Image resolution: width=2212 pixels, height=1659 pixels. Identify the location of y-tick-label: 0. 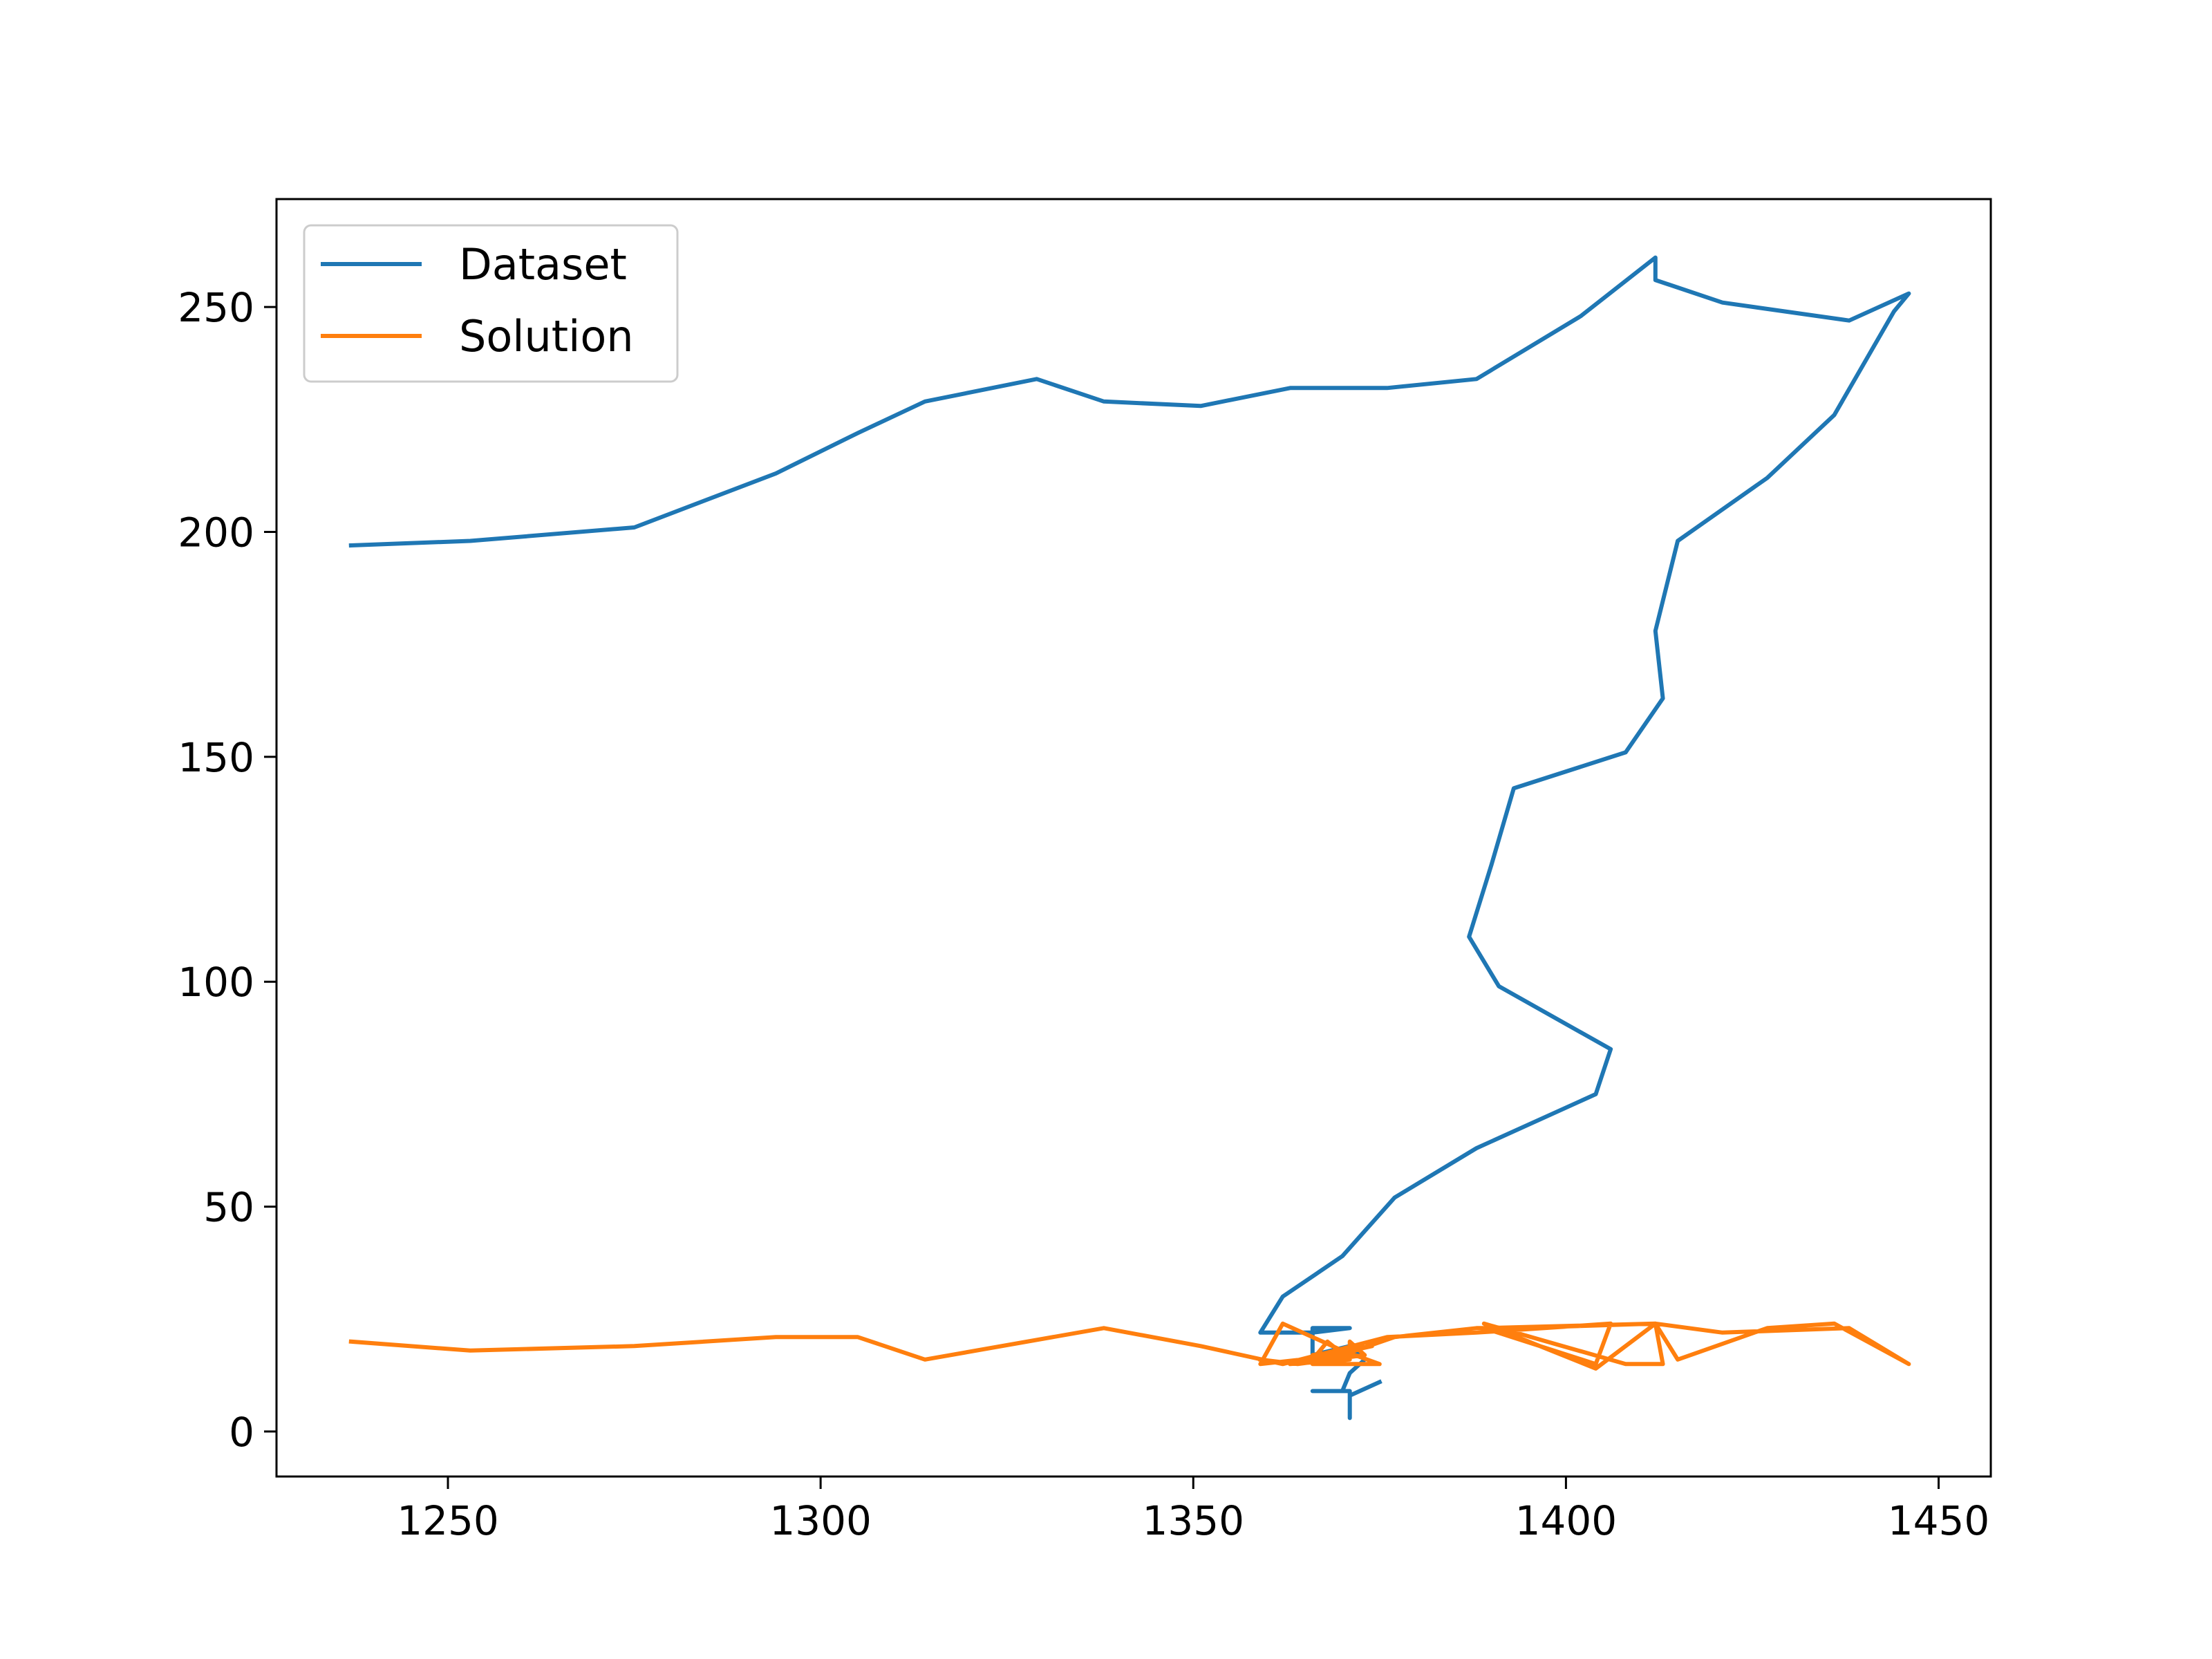
(242, 1432).